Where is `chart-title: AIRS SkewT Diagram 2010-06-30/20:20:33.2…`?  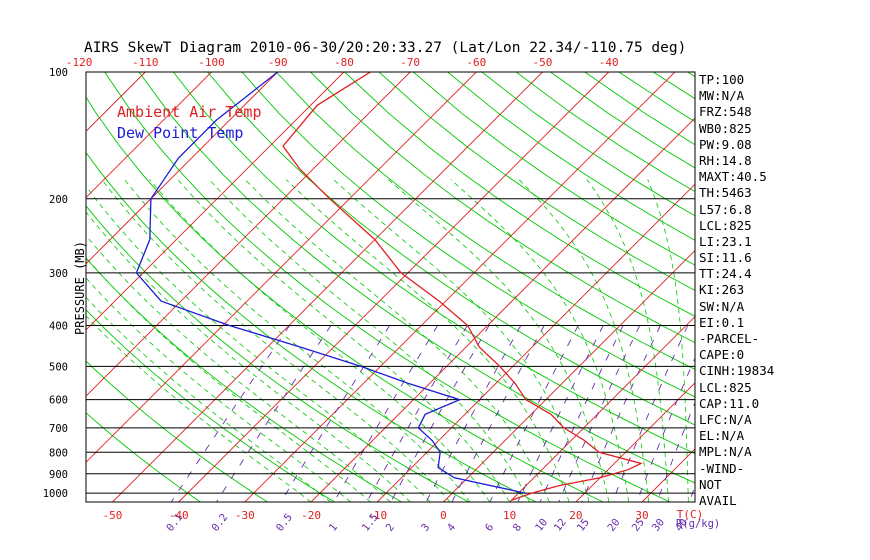 chart-title: AIRS SkewT Diagram 2010-06-30/20:20:33.2… is located at coordinates (385, 48).